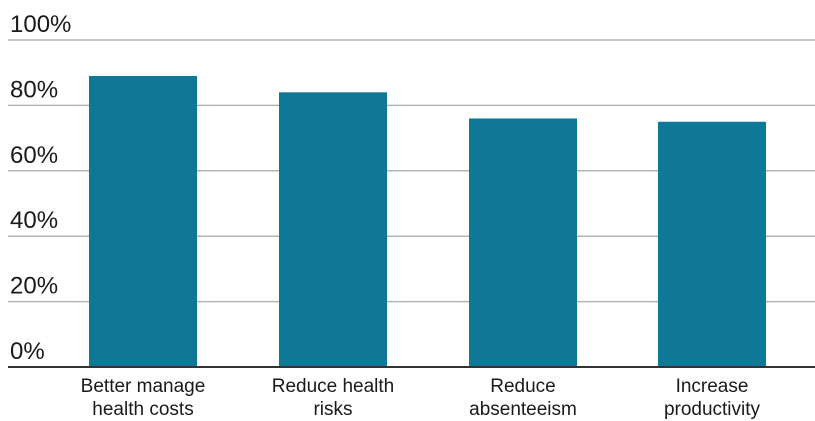  I want to click on x-category-label: Better manage health costs, so click(143, 398).